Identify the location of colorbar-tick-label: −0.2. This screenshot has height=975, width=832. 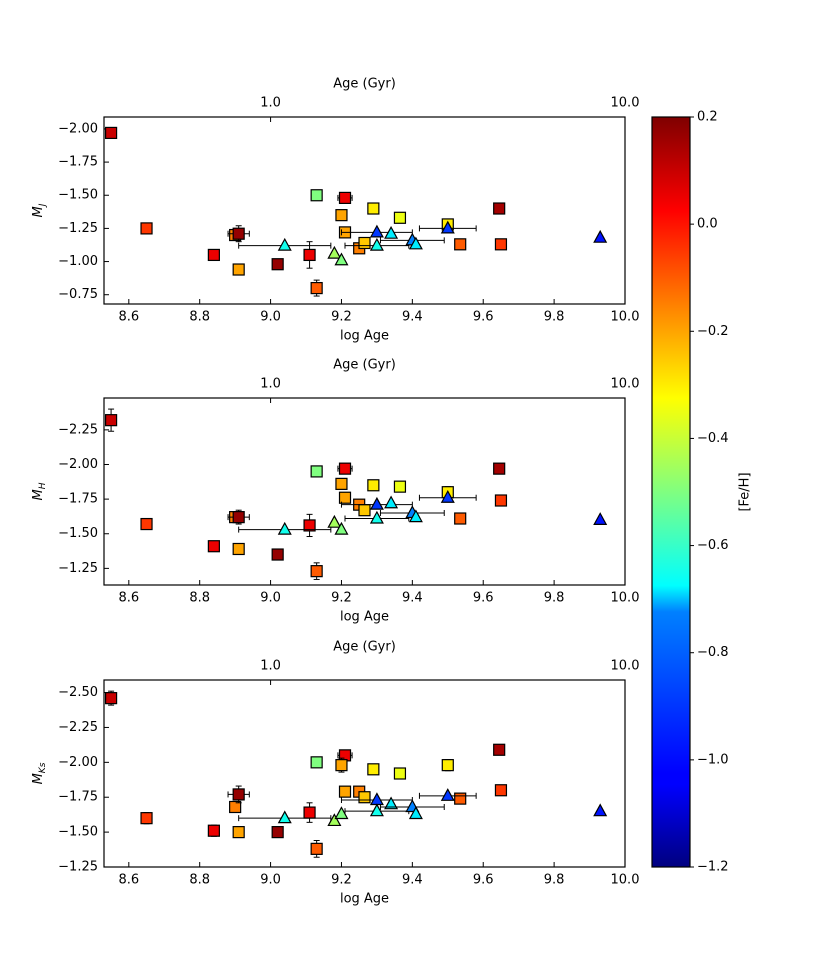
(713, 331).